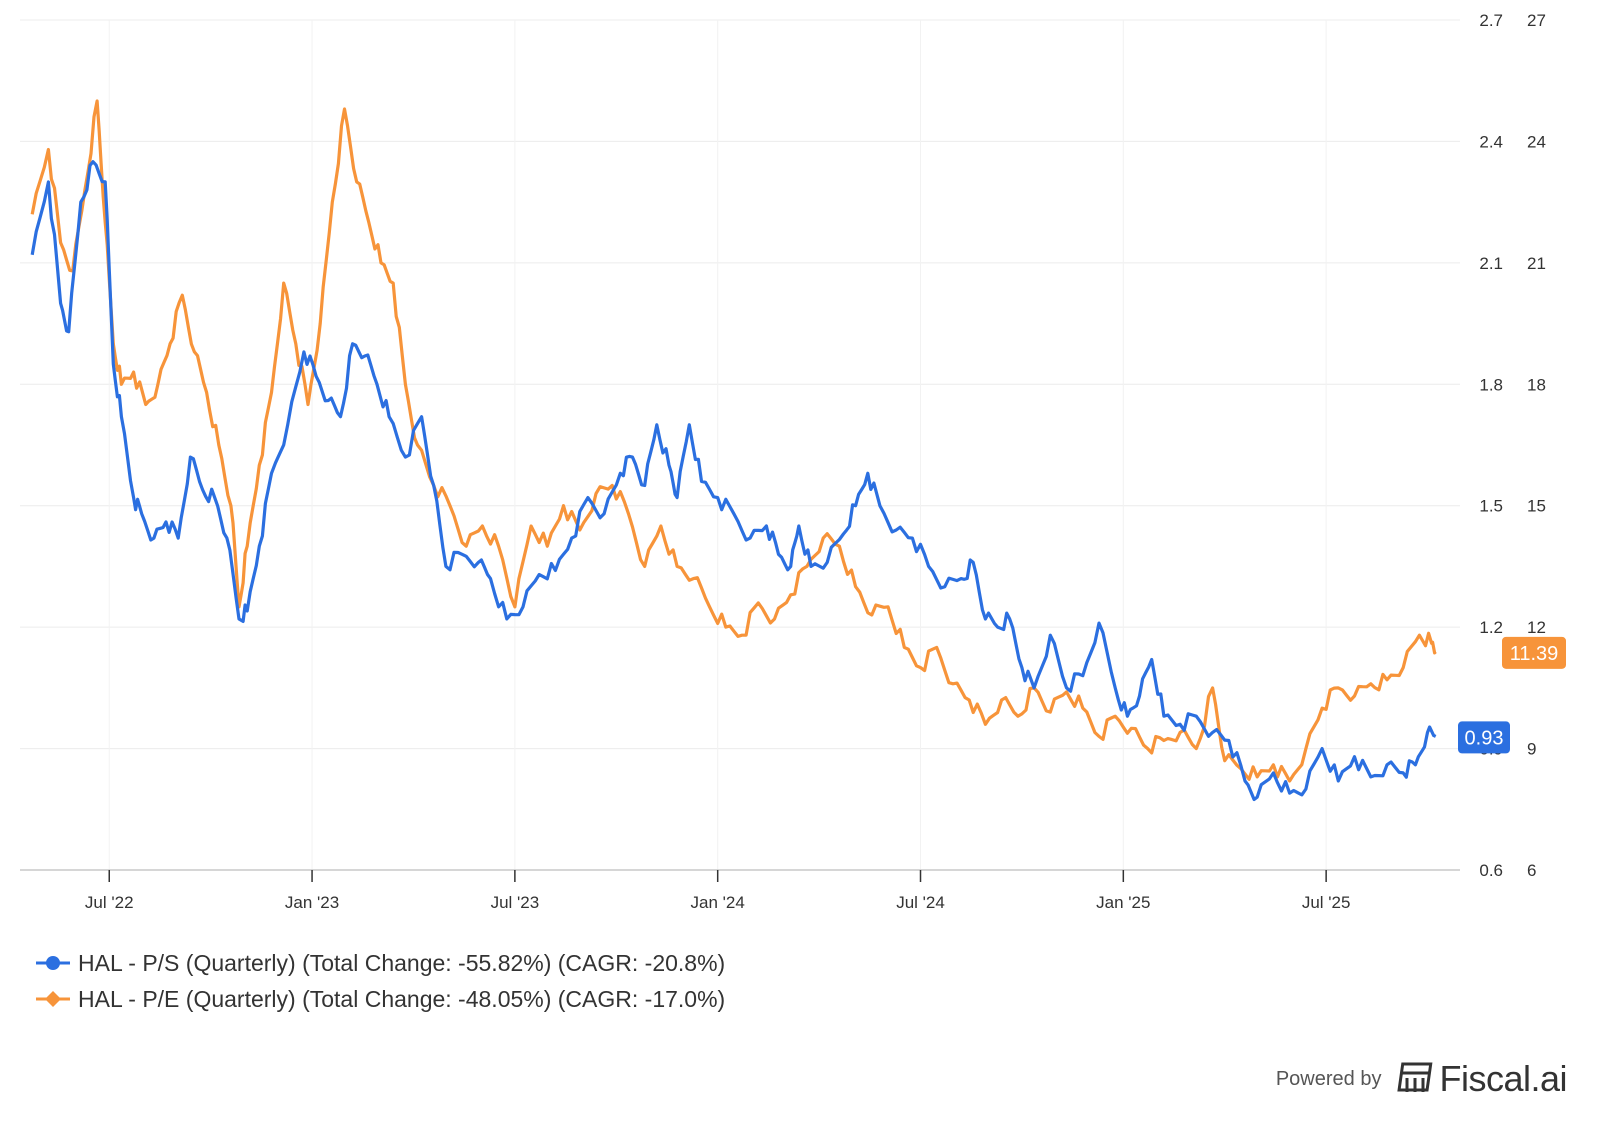 The width and height of the screenshot is (1599, 1133). I want to click on y-tick-left: 2.4, so click(1491, 141).